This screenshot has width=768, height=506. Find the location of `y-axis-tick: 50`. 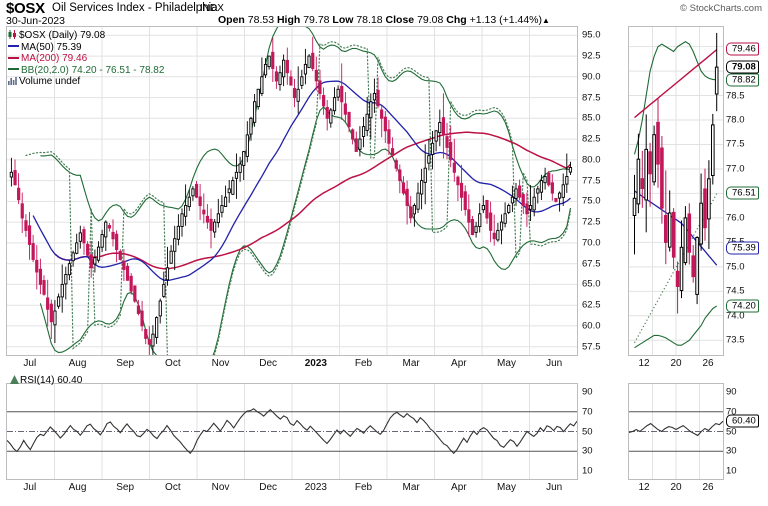

y-axis-tick: 50 is located at coordinates (587, 431).